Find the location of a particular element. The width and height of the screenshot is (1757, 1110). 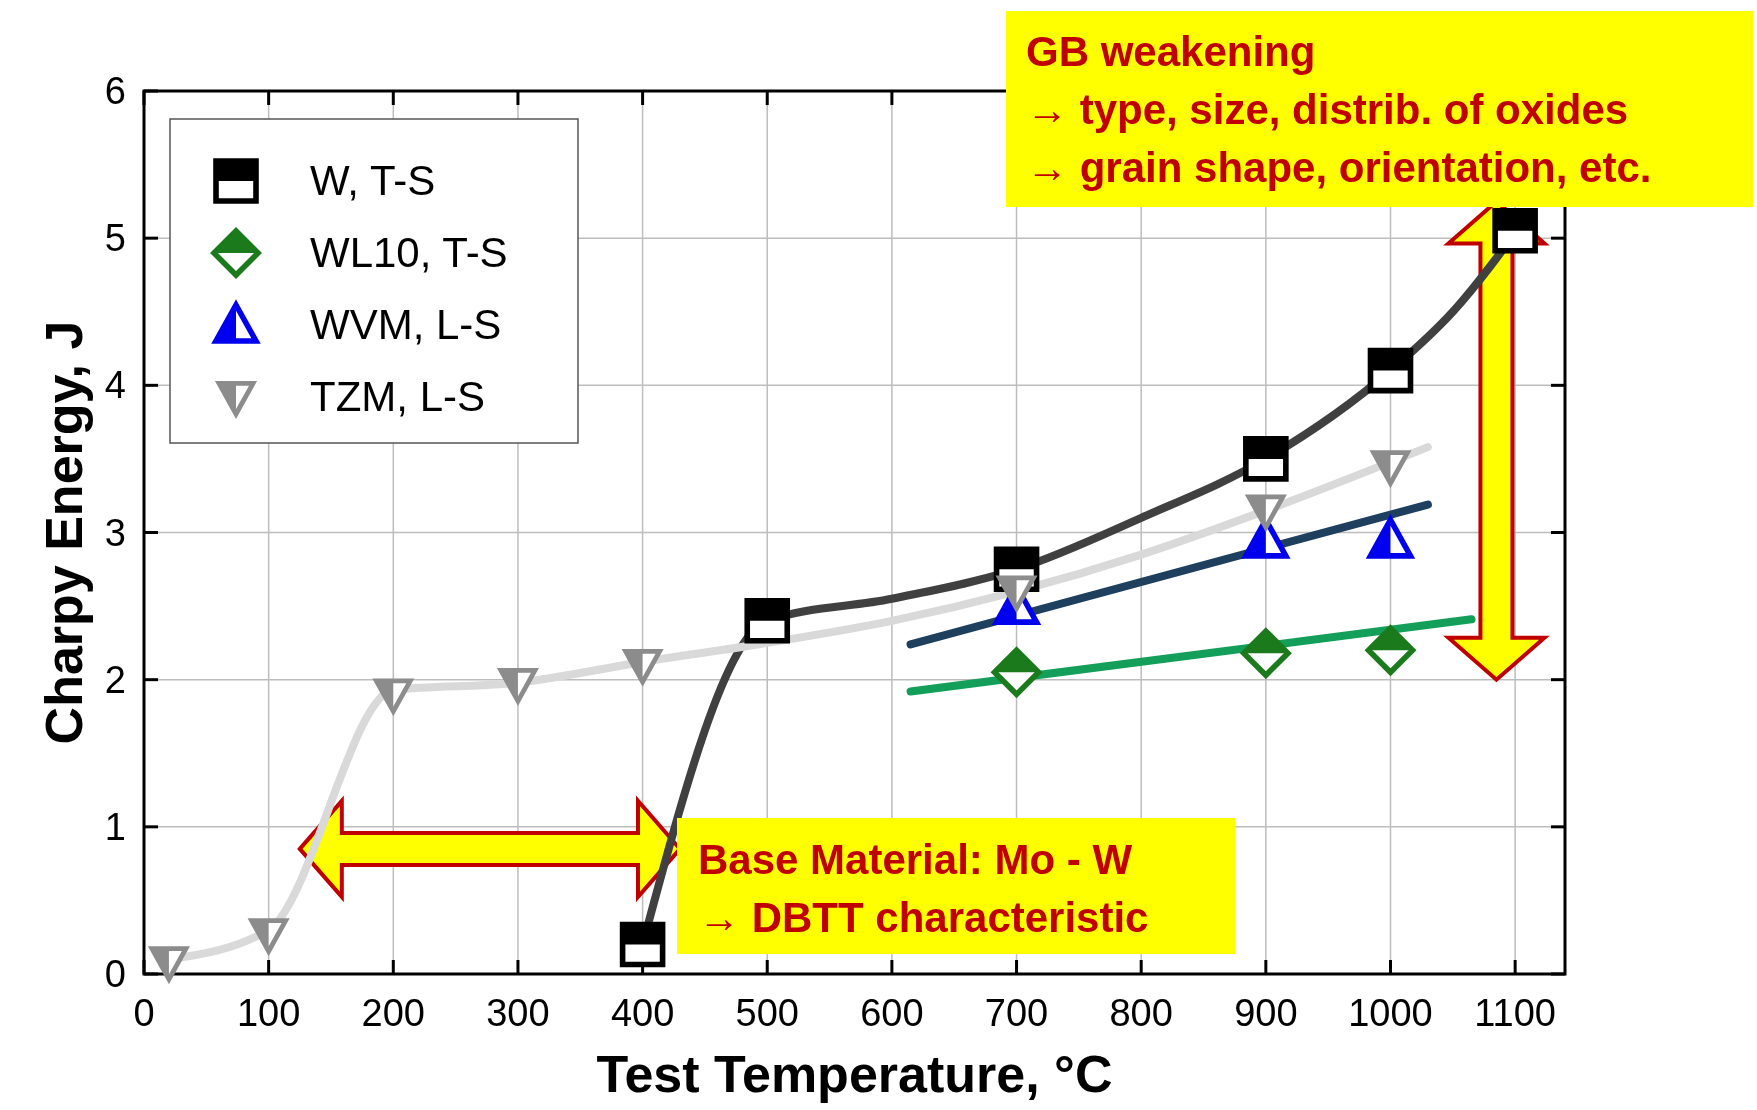

x-axis-title: Test Temperature, °C is located at coordinates (854, 1074).